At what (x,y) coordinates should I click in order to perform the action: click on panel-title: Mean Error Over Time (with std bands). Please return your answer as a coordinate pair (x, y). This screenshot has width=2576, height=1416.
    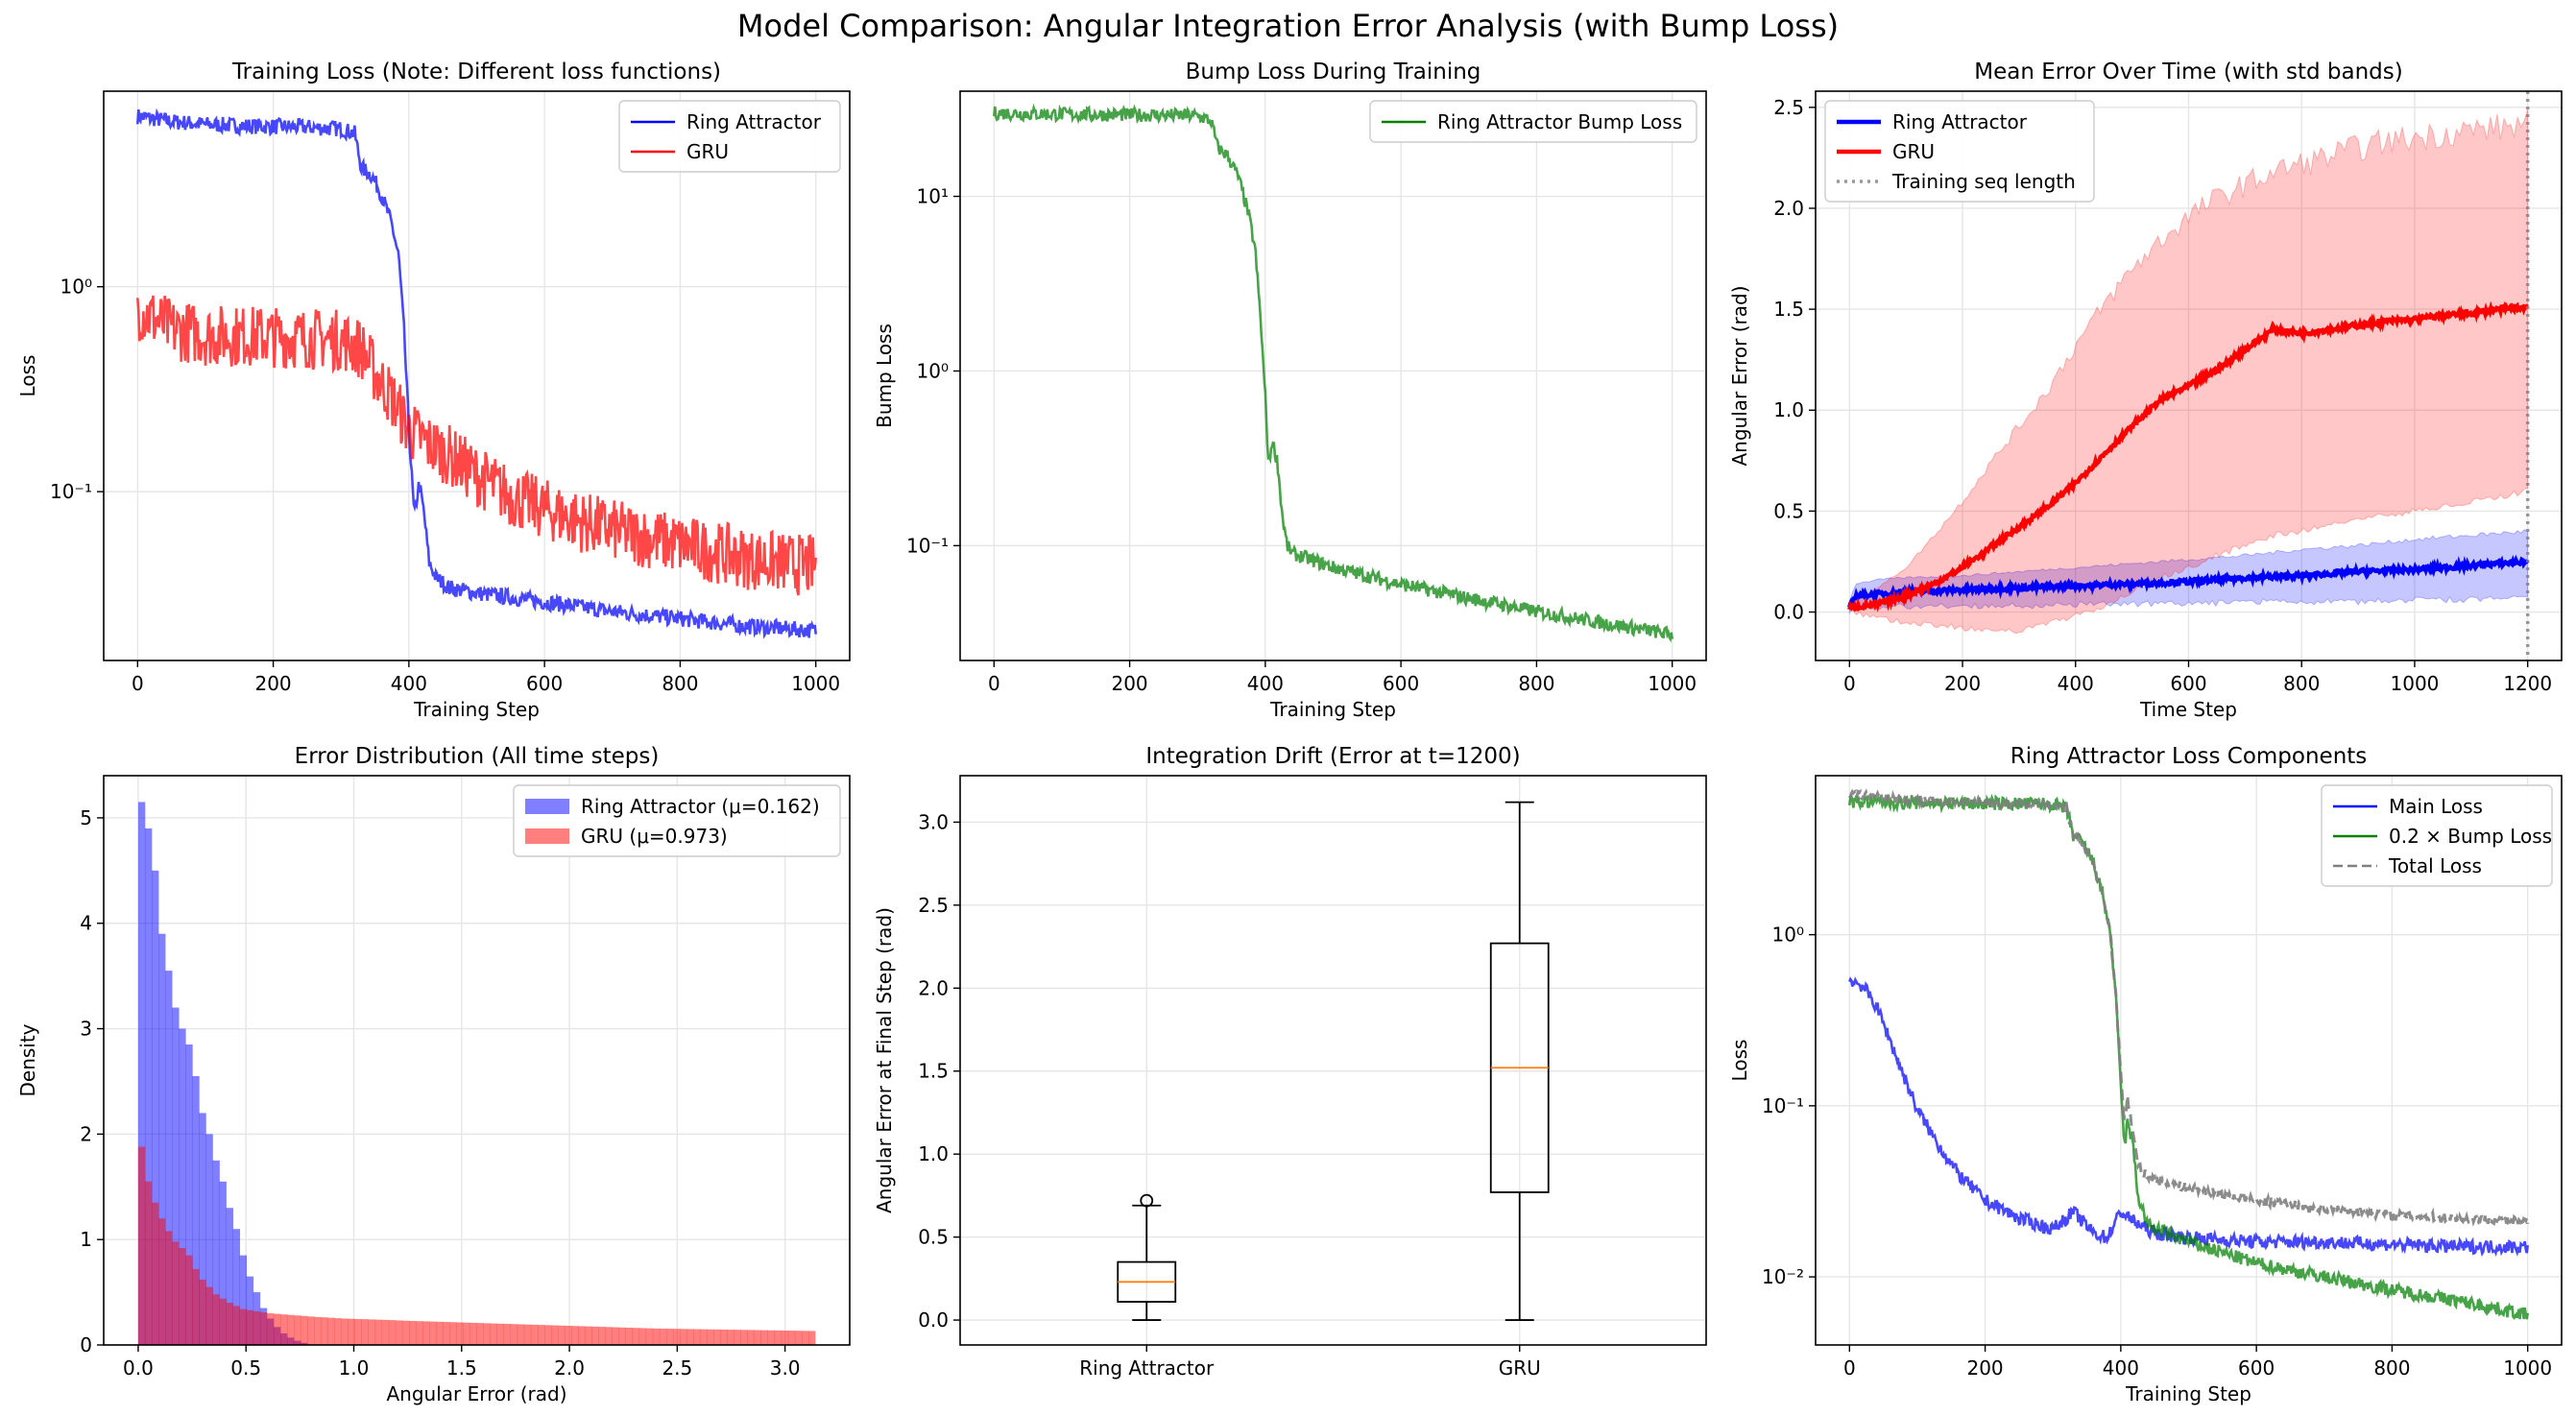
    Looking at the image, I should click on (2188, 72).